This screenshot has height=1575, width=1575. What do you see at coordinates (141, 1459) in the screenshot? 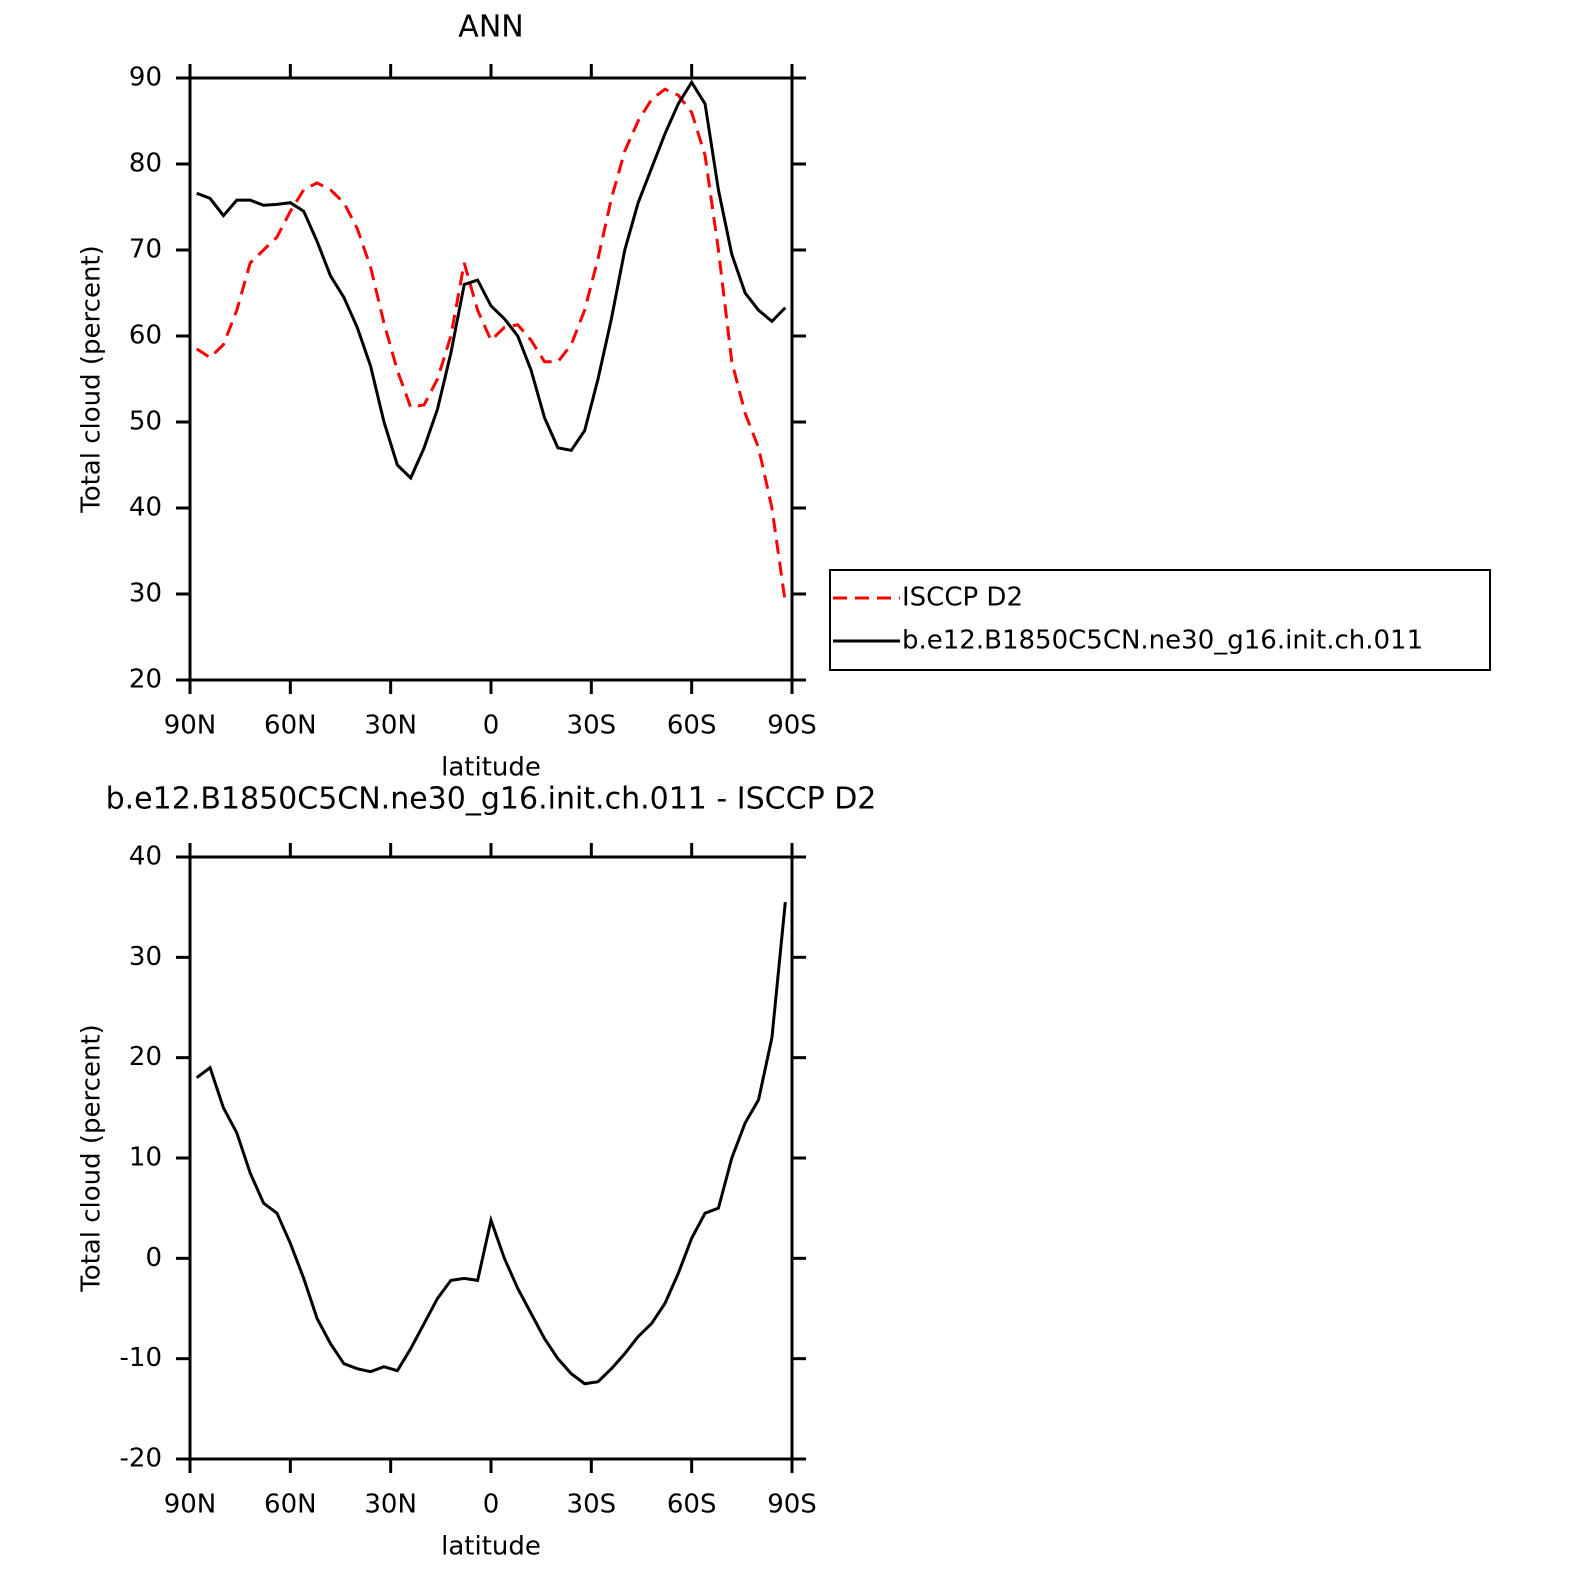
I see `y-tick-label: -20` at bounding box center [141, 1459].